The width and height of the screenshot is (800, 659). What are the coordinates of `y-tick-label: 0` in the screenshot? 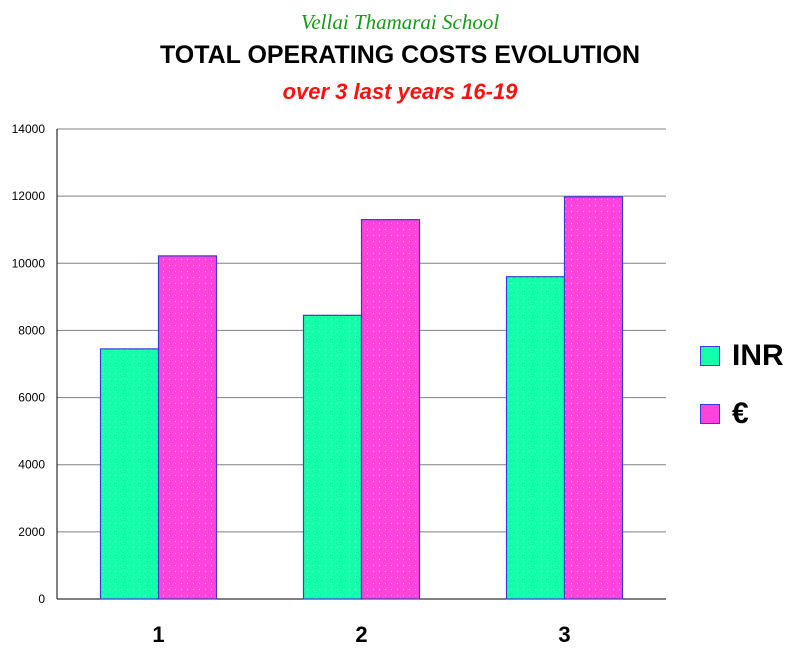 It's located at (41, 599).